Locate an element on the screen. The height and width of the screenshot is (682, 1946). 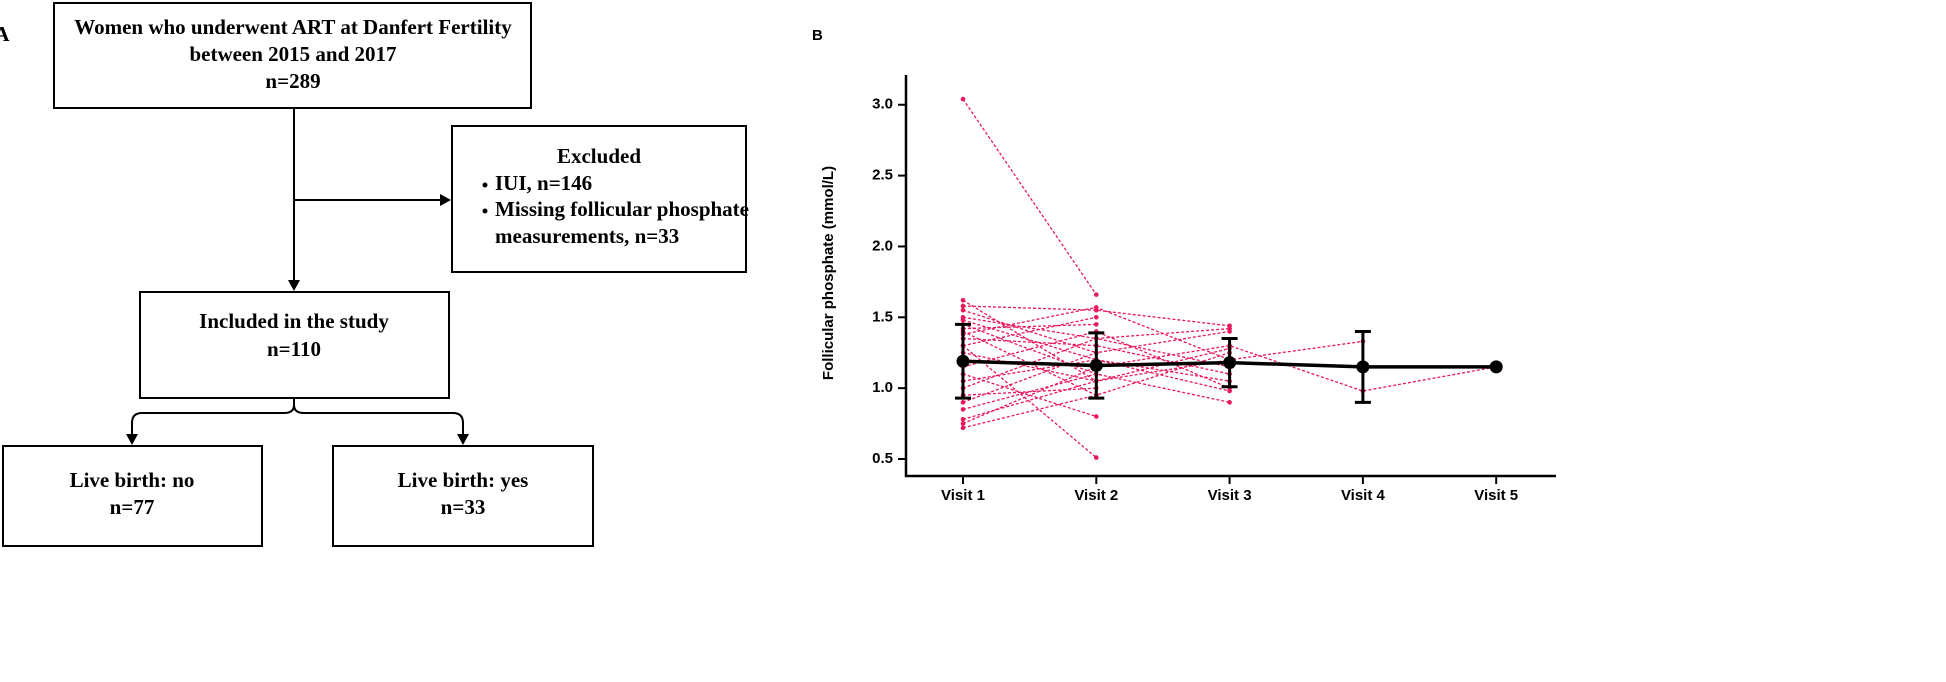
panel-label: A is located at coordinates (5, 34).